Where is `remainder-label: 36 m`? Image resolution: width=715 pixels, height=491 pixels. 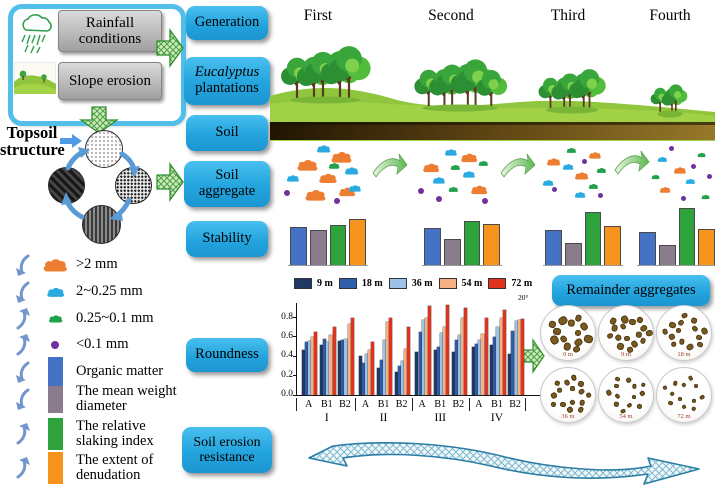 remainder-label: 36 m is located at coordinates (568, 416).